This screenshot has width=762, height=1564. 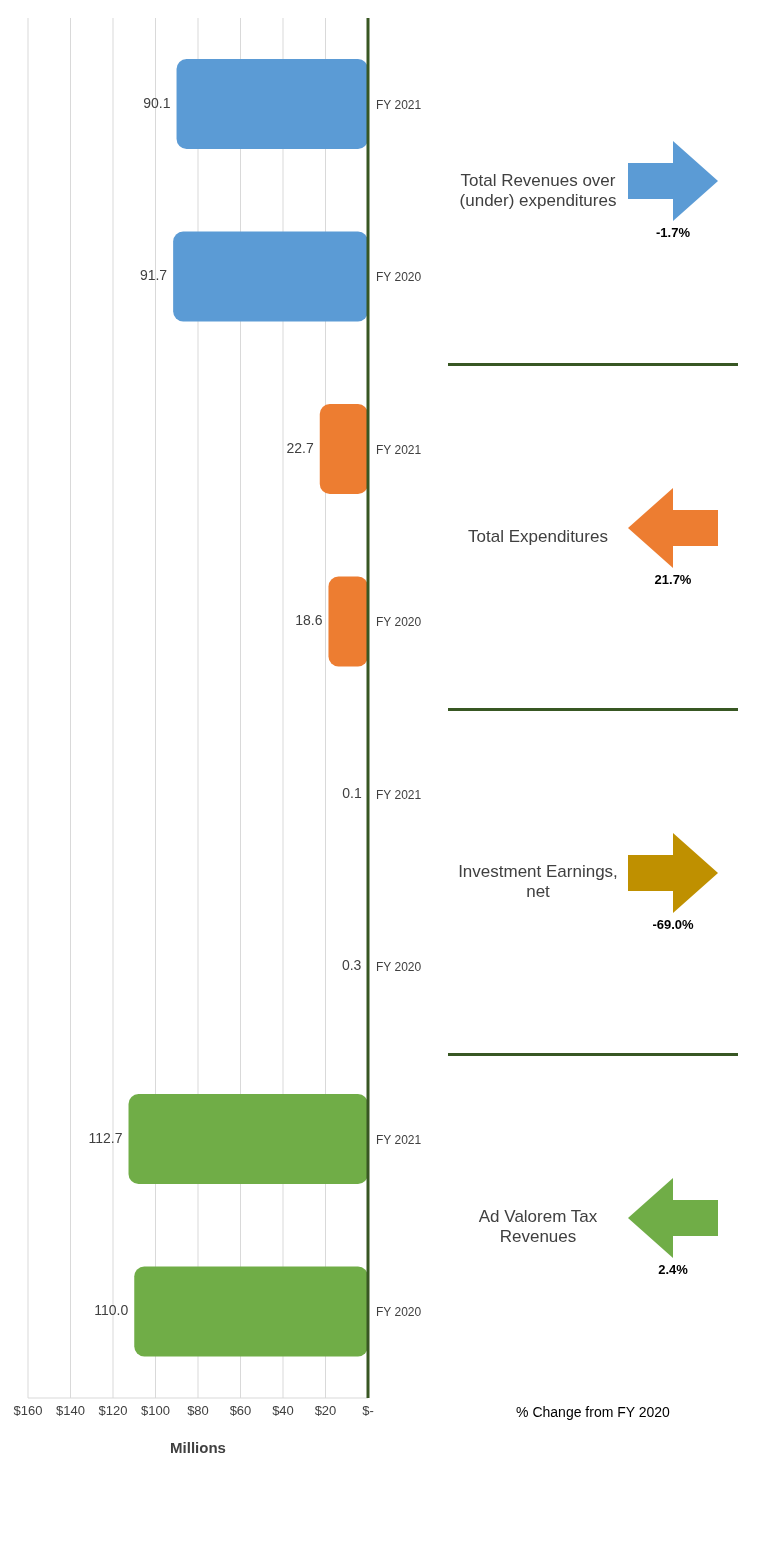 What do you see at coordinates (538, 537) in the screenshot?
I see `text: Total Expenditures` at bounding box center [538, 537].